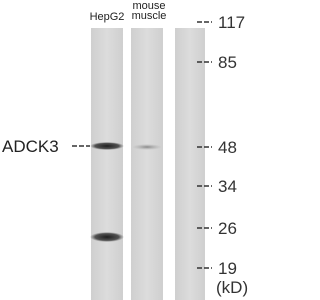 The height and width of the screenshot is (300, 320). I want to click on unit-label: (kD), so click(232, 287).